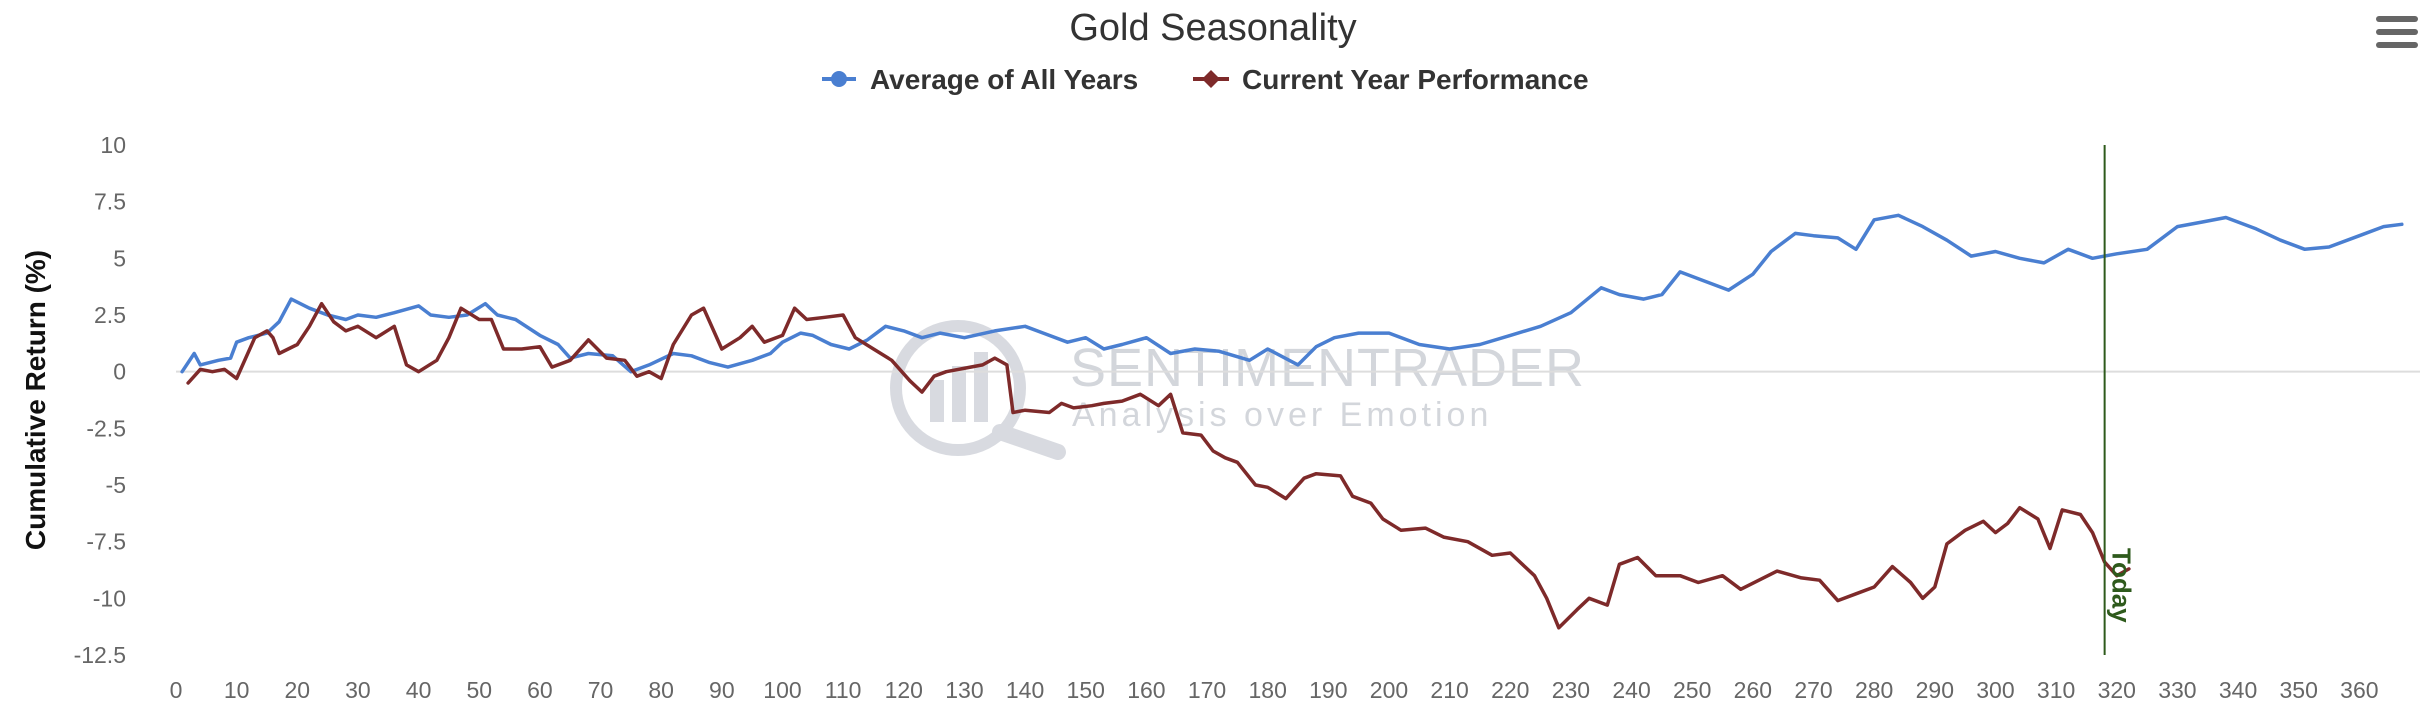 The height and width of the screenshot is (714, 2422). What do you see at coordinates (1328, 690) in the screenshot?
I see `x-tick-label: 190` at bounding box center [1328, 690].